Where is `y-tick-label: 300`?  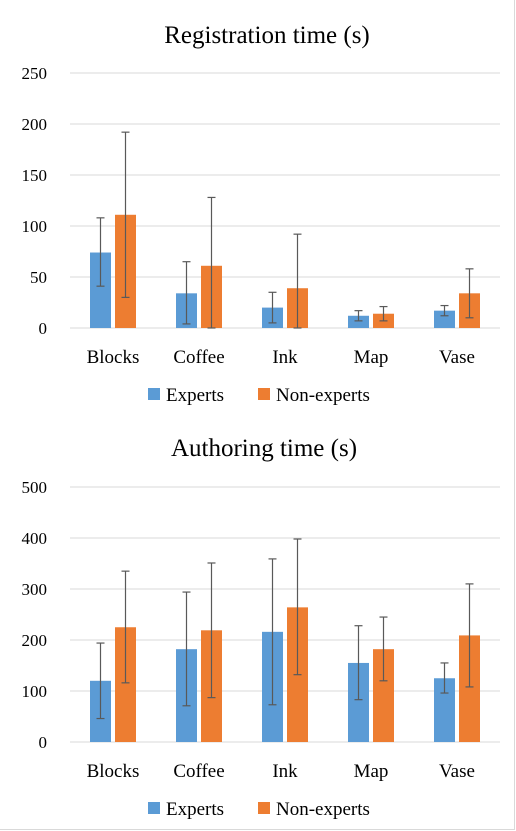
y-tick-label: 300 is located at coordinates (35, 589).